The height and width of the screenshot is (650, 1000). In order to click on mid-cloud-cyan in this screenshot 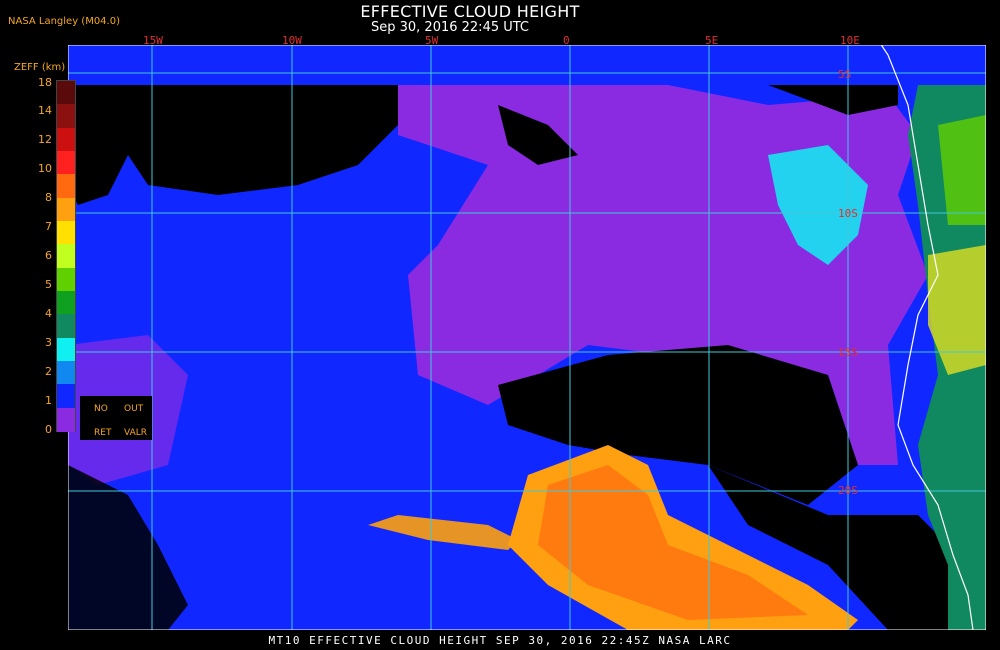, I will do `click(818, 205)`.